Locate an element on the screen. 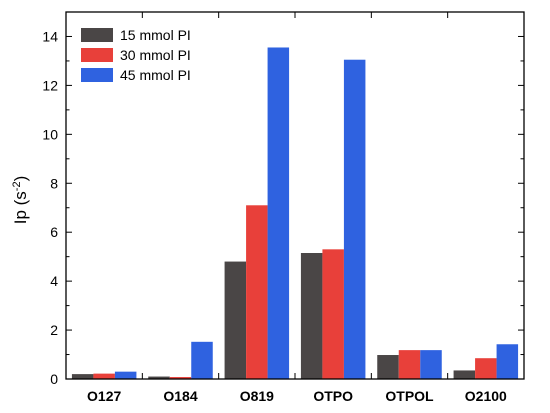 Image resolution: width=550 pixels, height=413 pixels. legend-label-2: 30 mmol PI is located at coordinates (155, 55).